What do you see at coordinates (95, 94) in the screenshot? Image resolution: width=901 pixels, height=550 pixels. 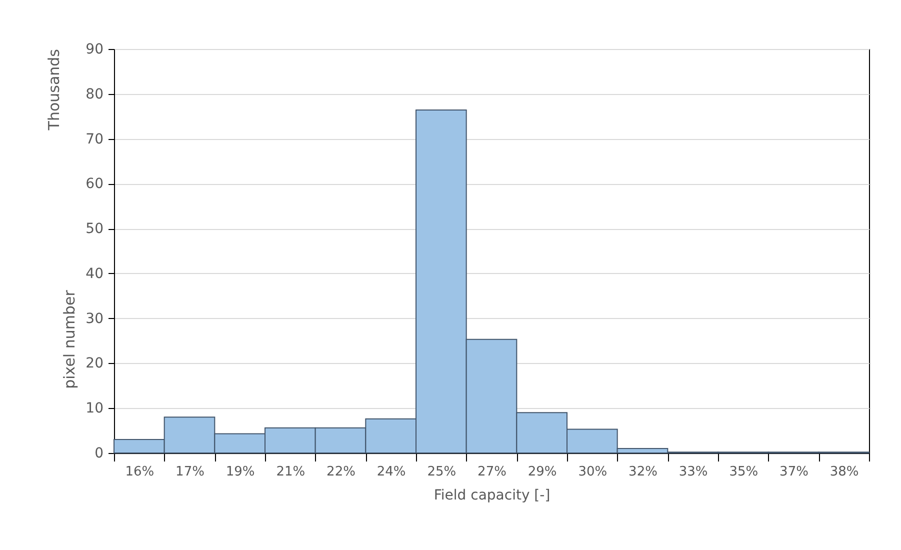 I see `y-tick-label: 80` at bounding box center [95, 94].